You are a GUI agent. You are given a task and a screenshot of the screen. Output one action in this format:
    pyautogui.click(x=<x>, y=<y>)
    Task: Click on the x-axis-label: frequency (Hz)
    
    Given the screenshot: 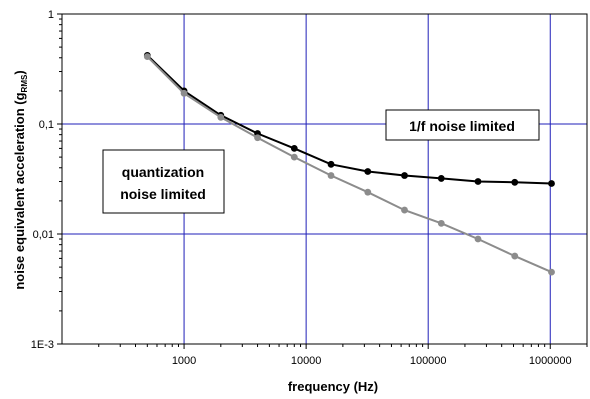 What is the action you would take?
    pyautogui.click(x=333, y=386)
    